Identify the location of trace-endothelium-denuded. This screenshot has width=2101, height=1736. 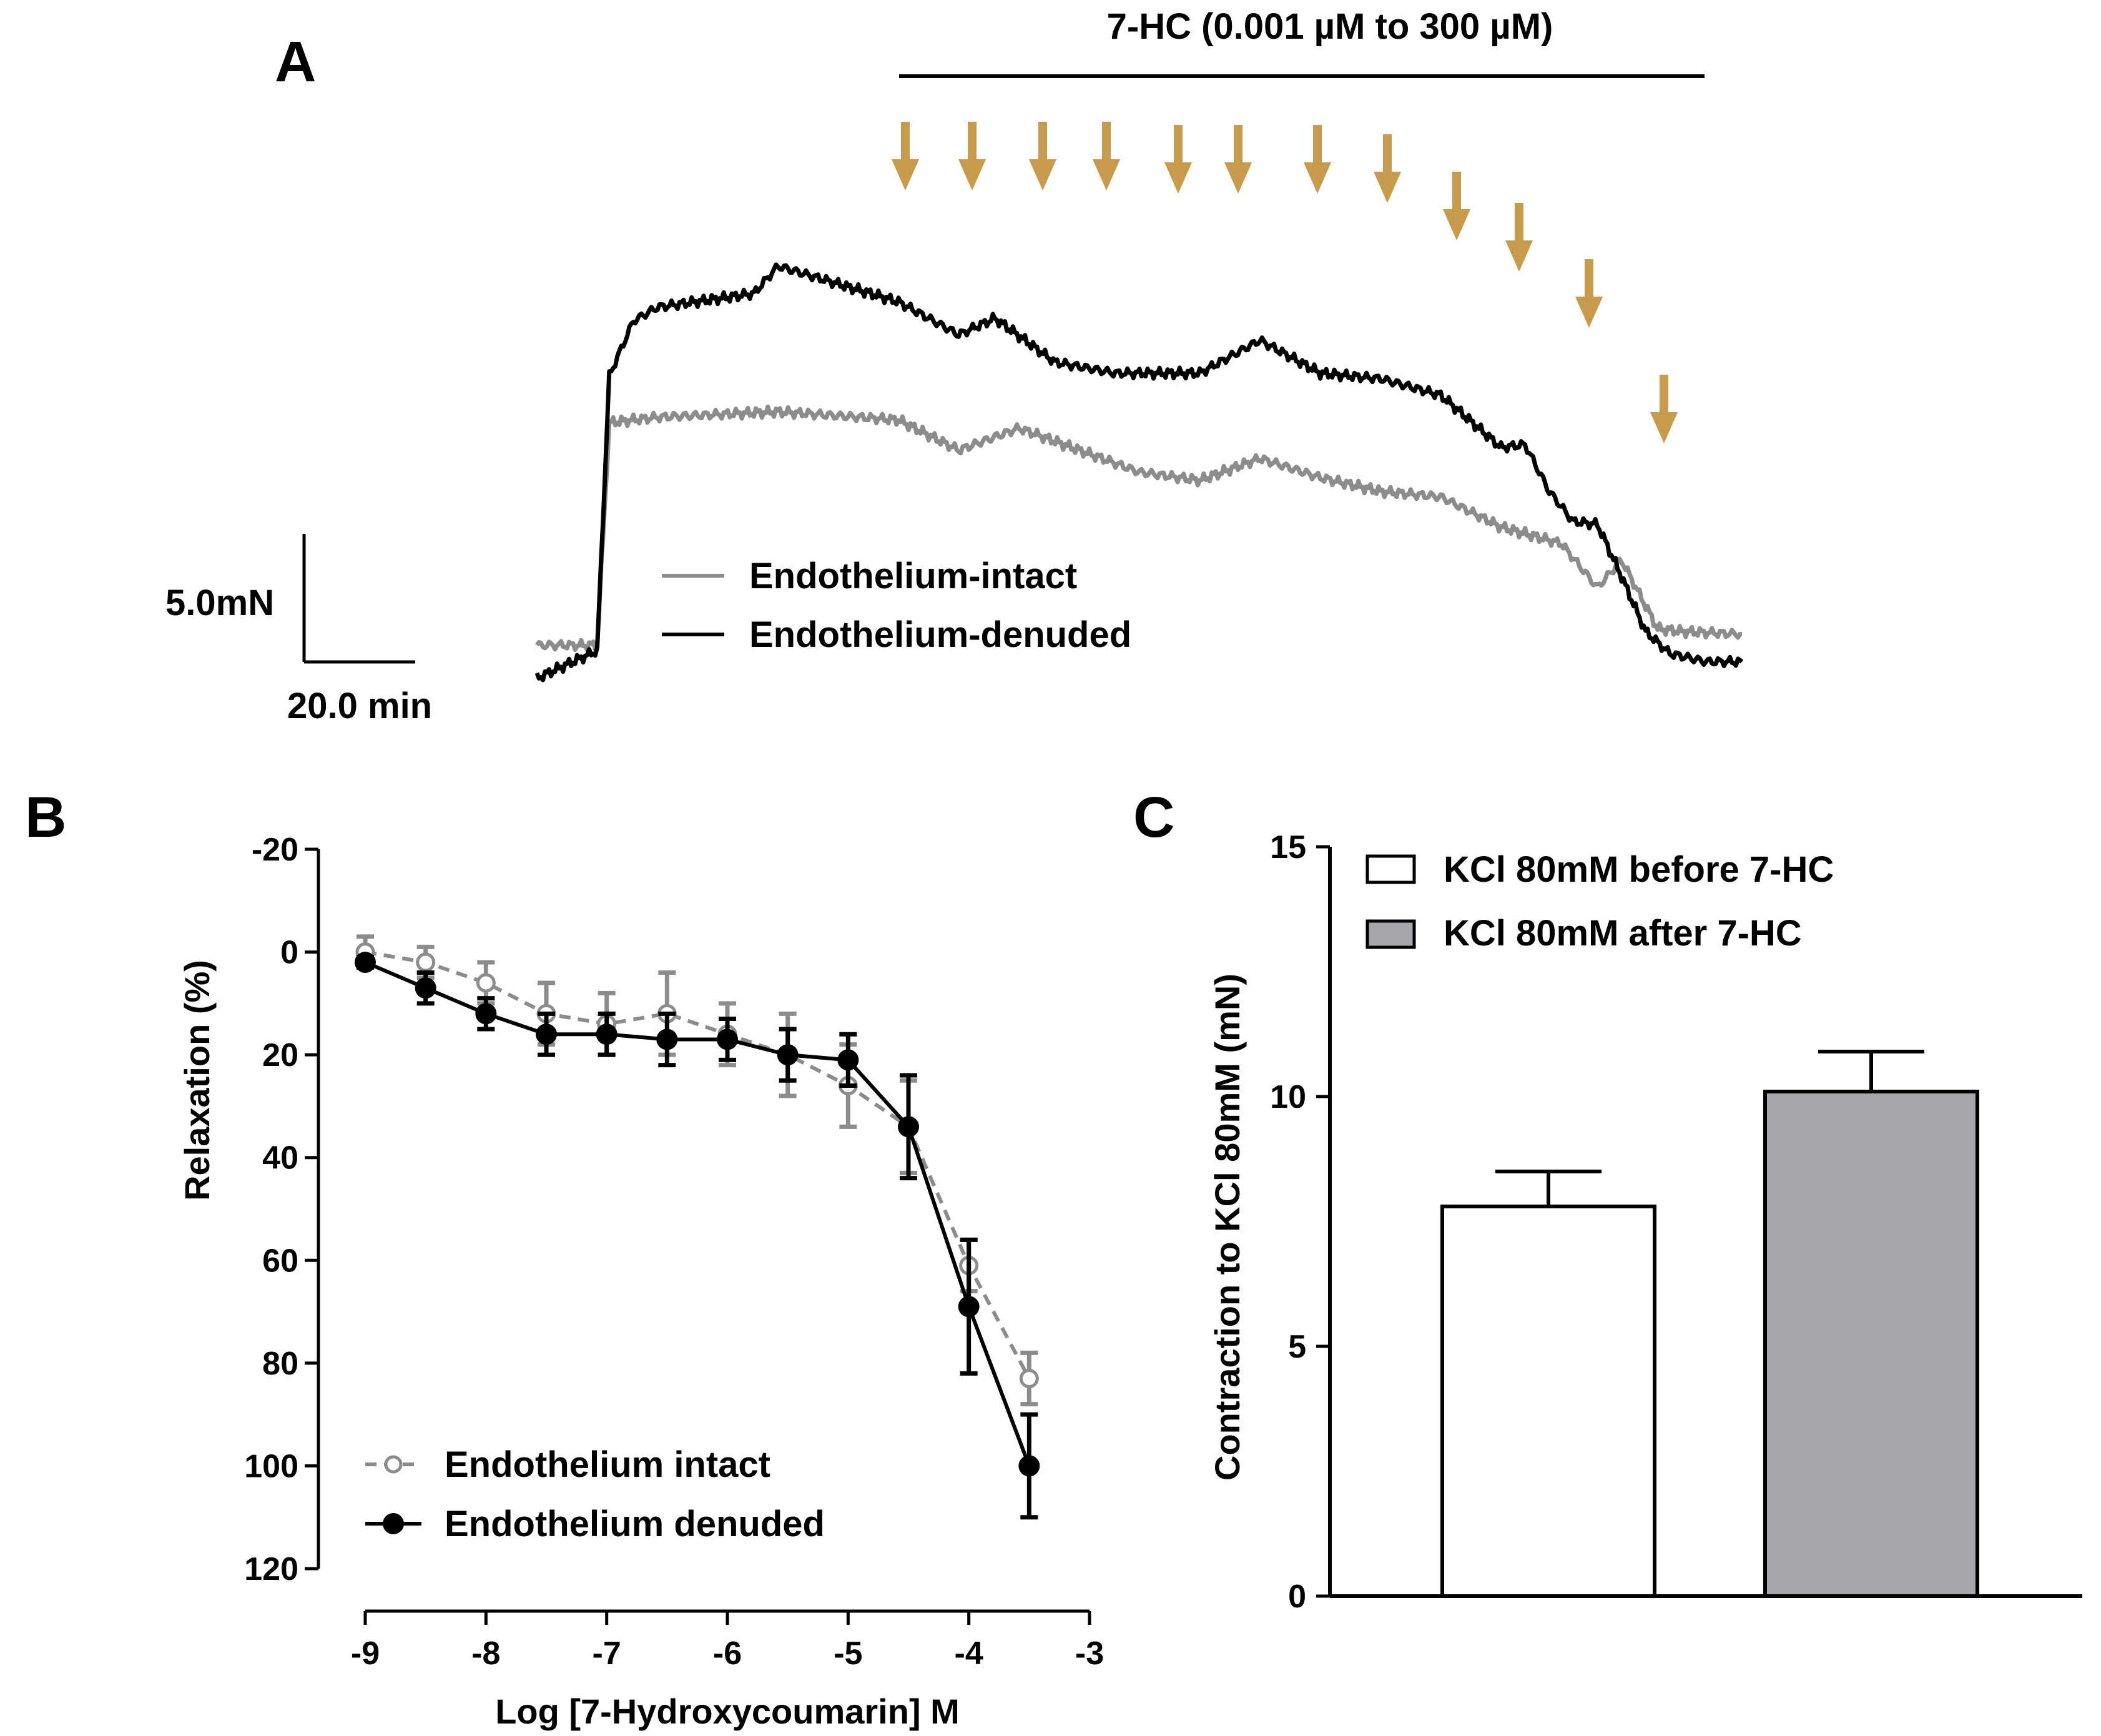
(1139, 472).